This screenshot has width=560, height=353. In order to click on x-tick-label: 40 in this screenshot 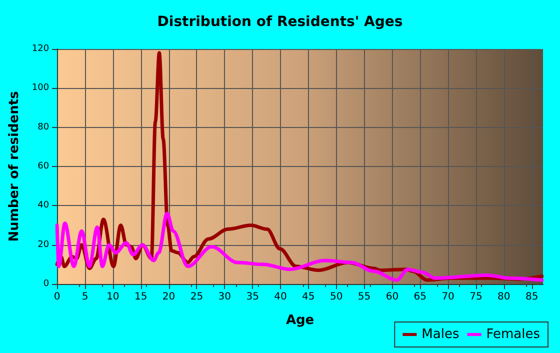, I will do `click(280, 297)`.